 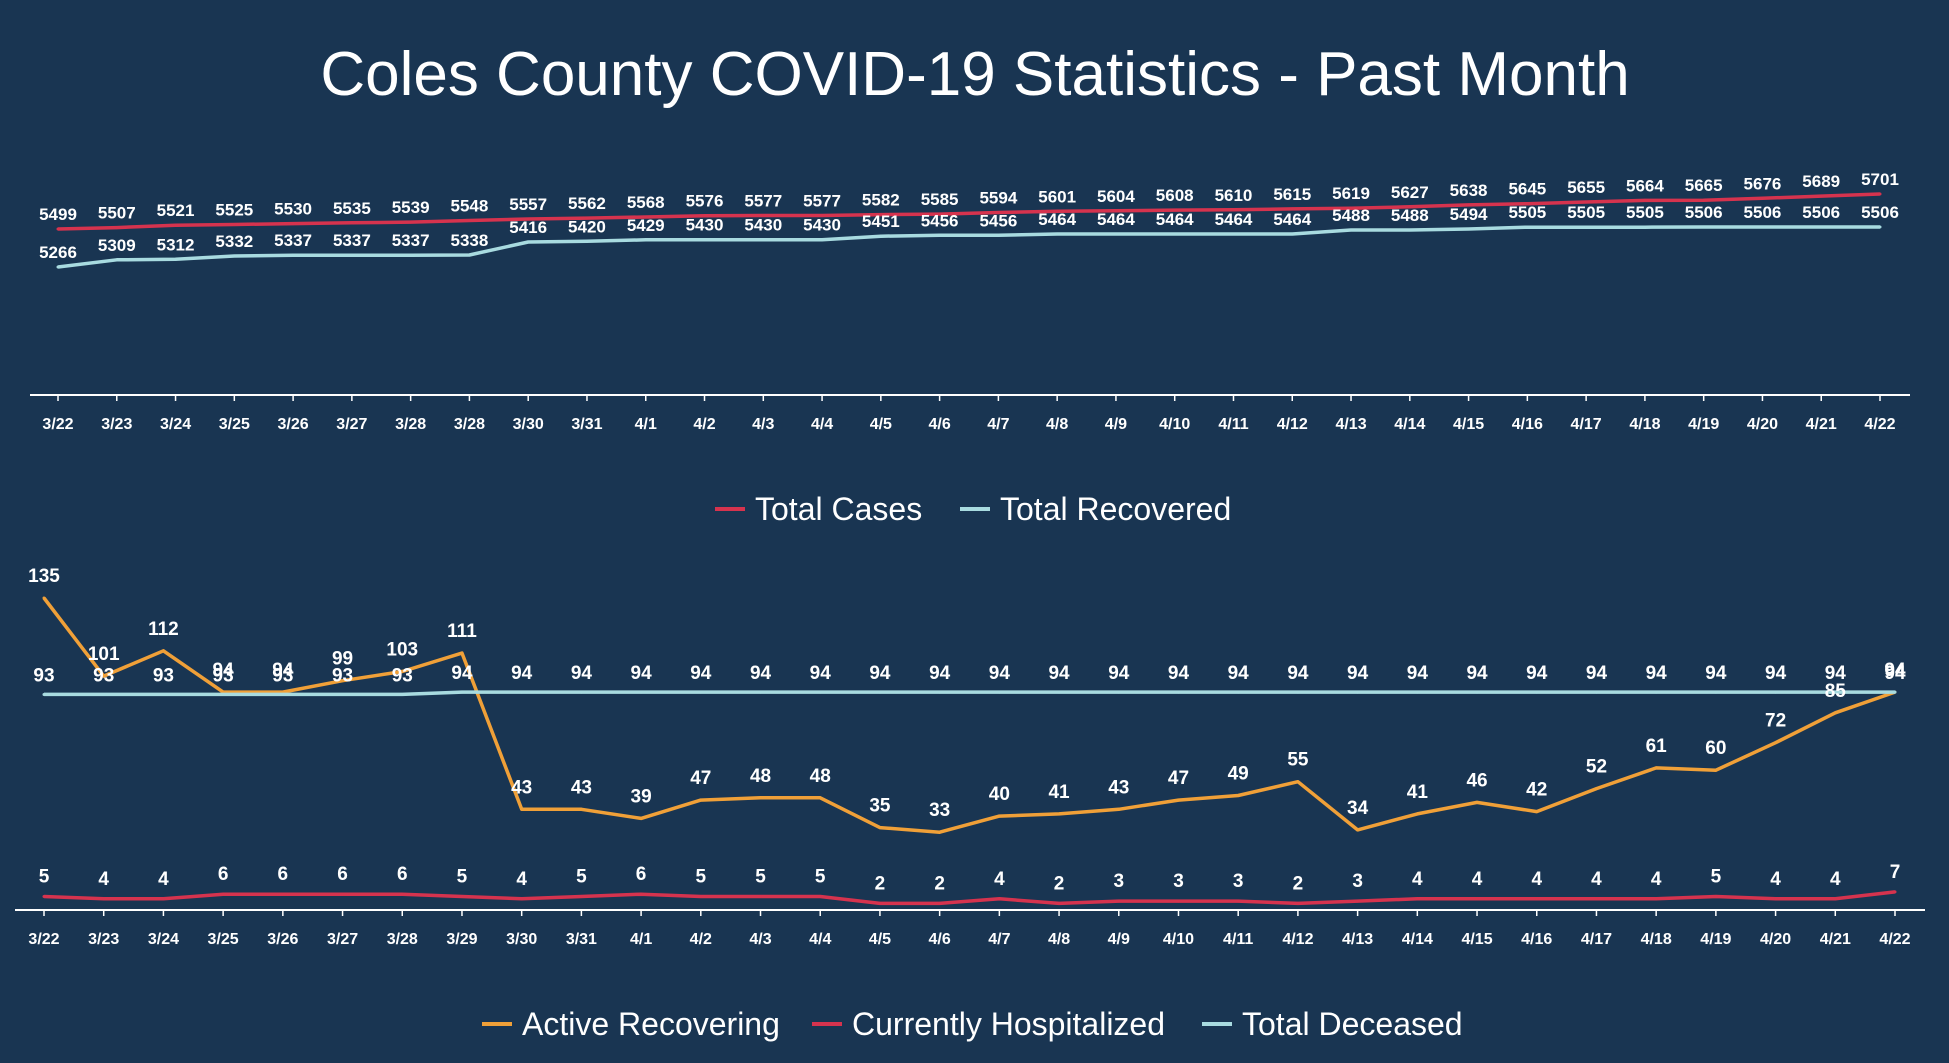 What do you see at coordinates (1704, 212) in the screenshot?
I see `data-label-total-recovered: 5506` at bounding box center [1704, 212].